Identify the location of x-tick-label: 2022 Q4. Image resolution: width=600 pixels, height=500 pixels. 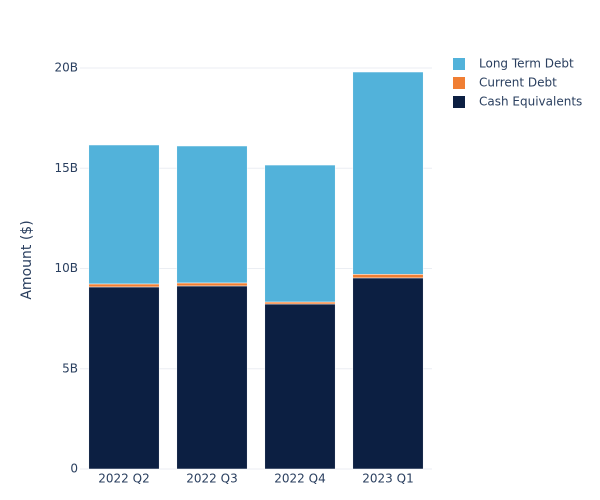
(299, 479).